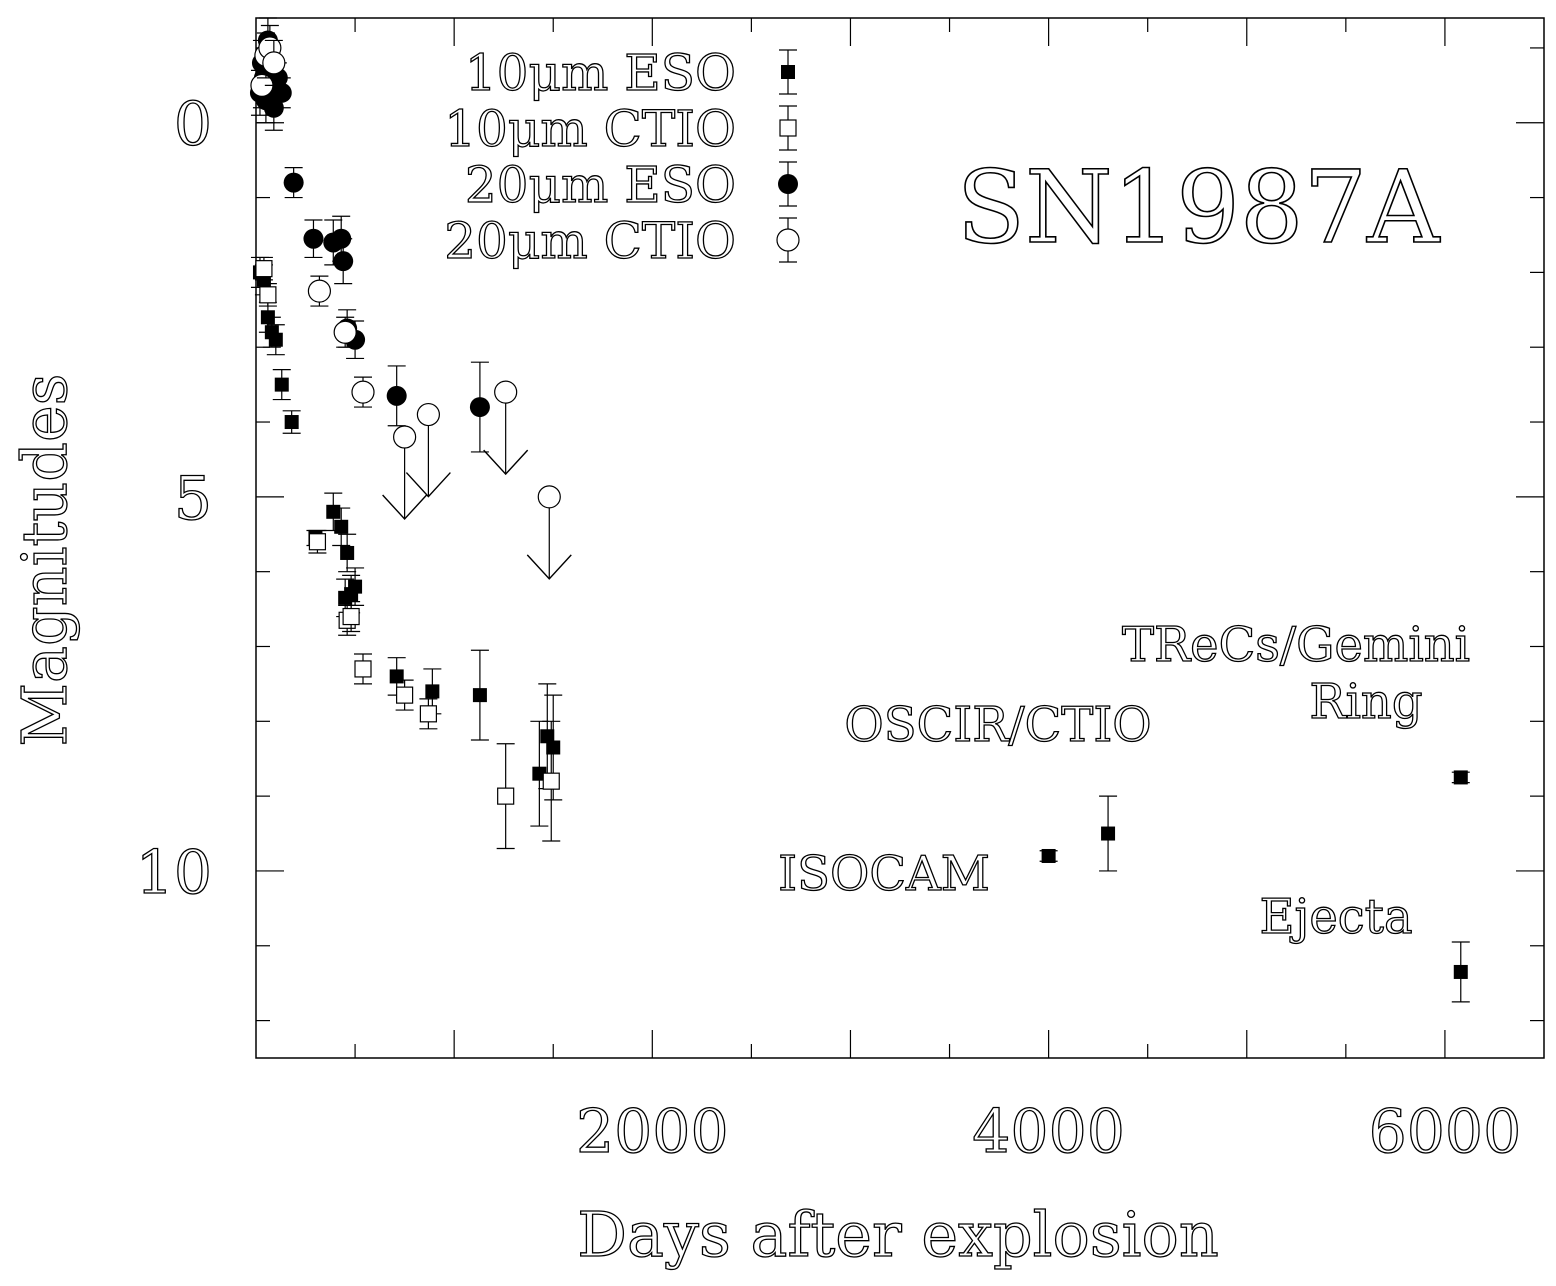 The height and width of the screenshot is (1286, 1556). I want to click on legend-label: 10μm ESO, so click(600, 73).